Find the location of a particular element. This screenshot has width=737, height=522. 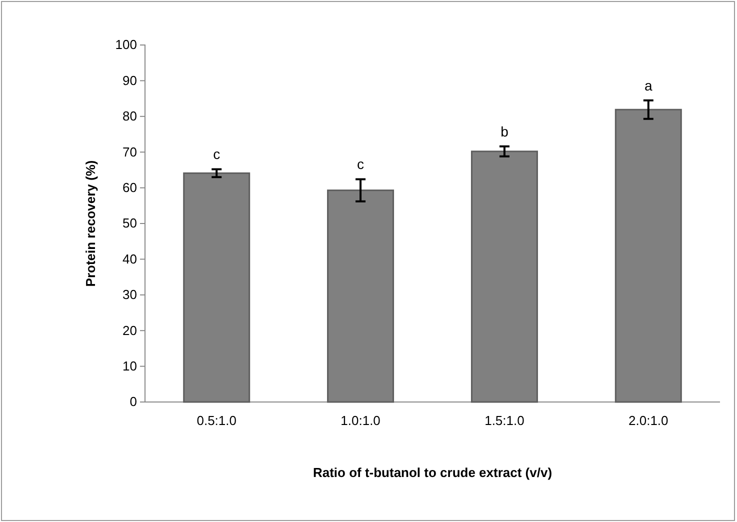

y-tick-label: 40 is located at coordinates (129, 258).